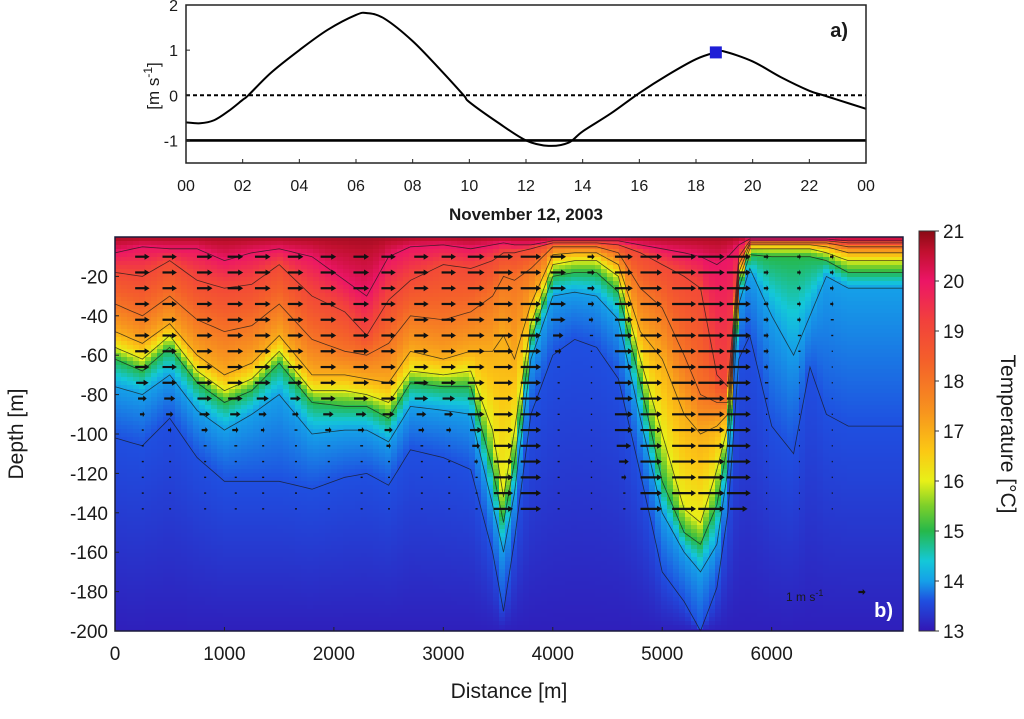 The width and height of the screenshot is (1024, 719). Describe the element at coordinates (173, 7) in the screenshot. I see `y-tick-label: 2` at that location.